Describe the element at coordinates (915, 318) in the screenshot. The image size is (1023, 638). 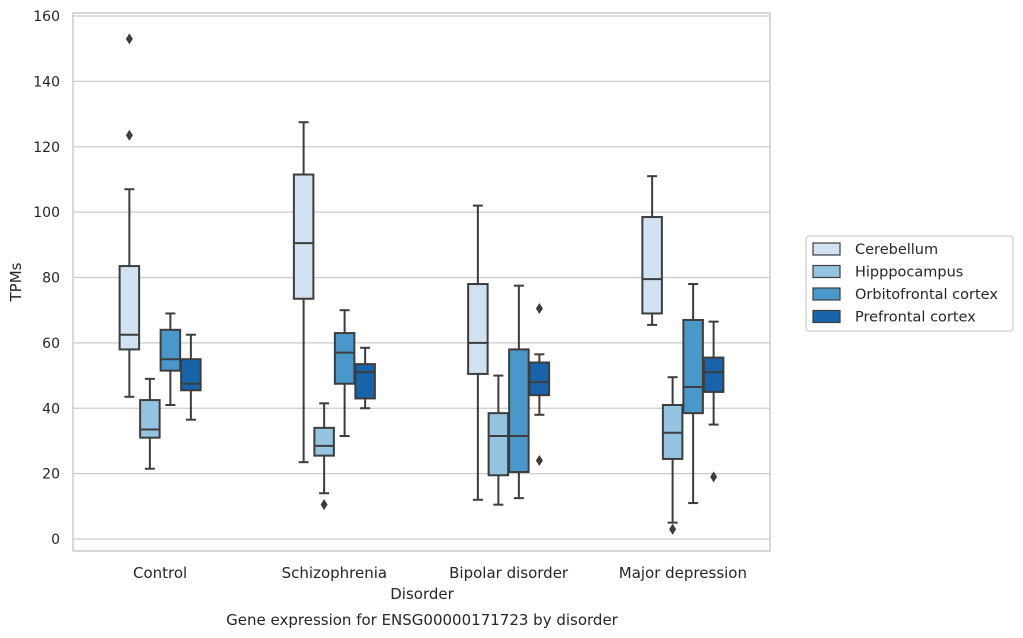
I see `legend-entry: Prefrontal cortex` at that location.